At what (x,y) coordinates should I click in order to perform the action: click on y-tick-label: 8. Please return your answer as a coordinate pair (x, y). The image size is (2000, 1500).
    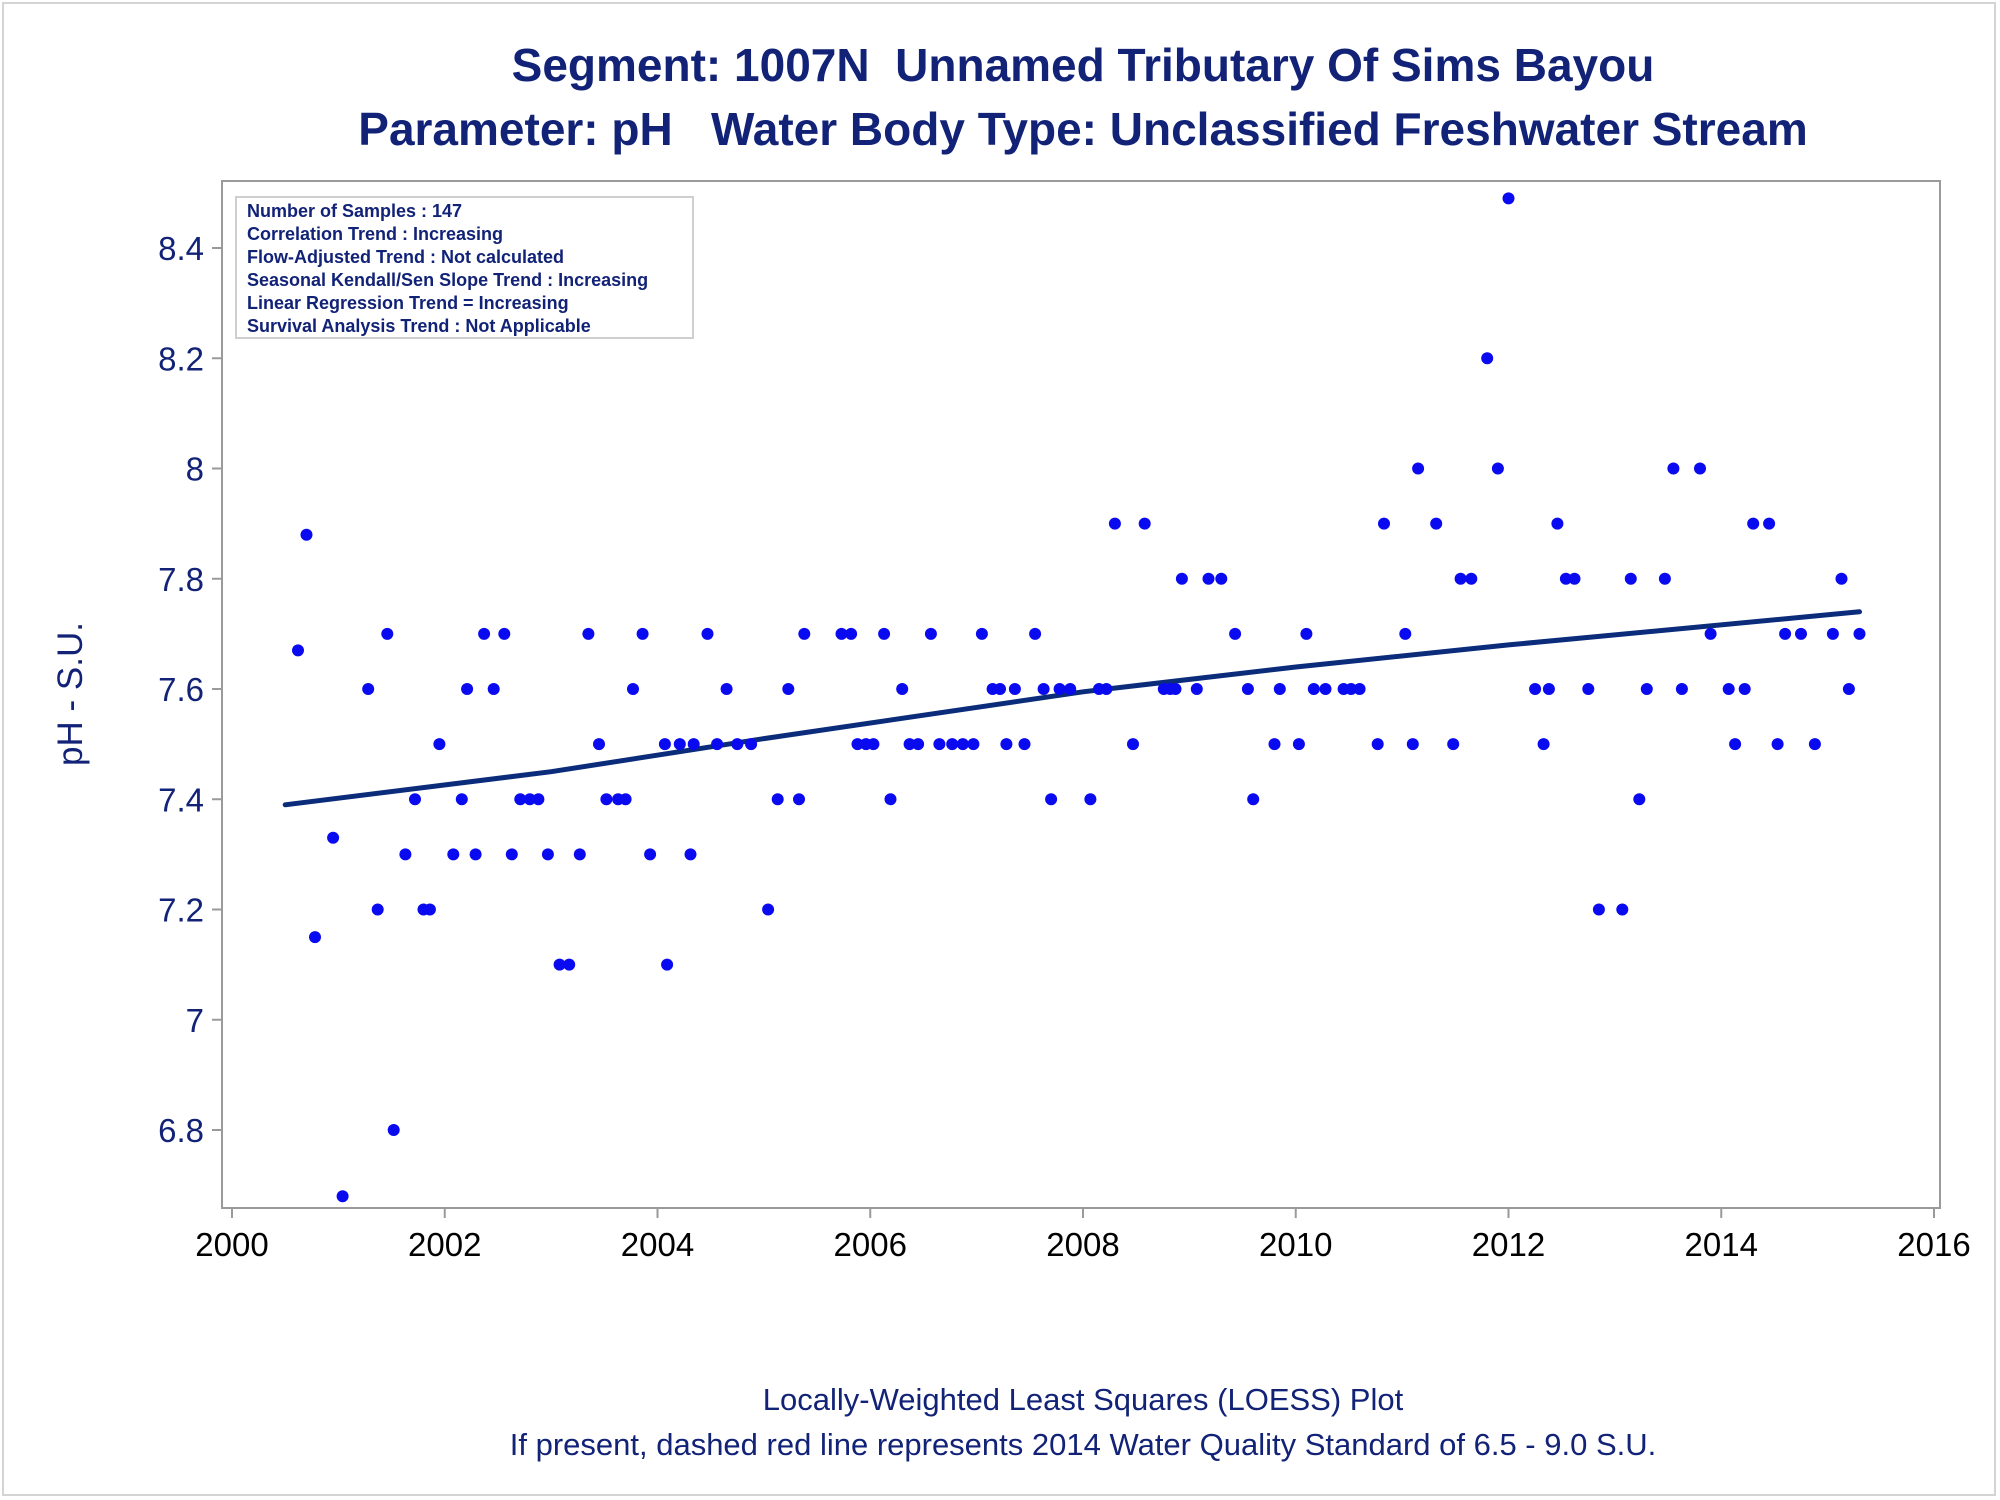
    Looking at the image, I should click on (195, 469).